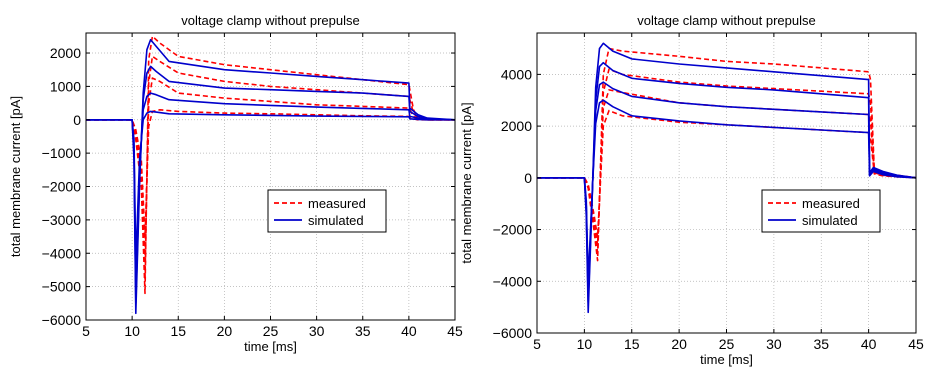 This screenshot has height=370, width=925. What do you see at coordinates (516, 74) in the screenshot?
I see `y-tick-label: 4000` at bounding box center [516, 74].